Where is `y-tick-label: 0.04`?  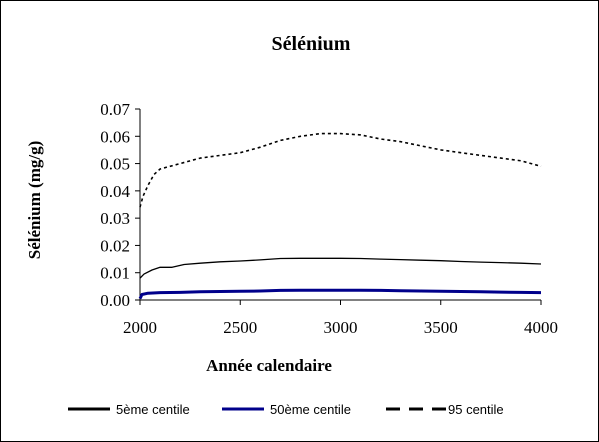 y-tick-label: 0.04 is located at coordinates (115, 191).